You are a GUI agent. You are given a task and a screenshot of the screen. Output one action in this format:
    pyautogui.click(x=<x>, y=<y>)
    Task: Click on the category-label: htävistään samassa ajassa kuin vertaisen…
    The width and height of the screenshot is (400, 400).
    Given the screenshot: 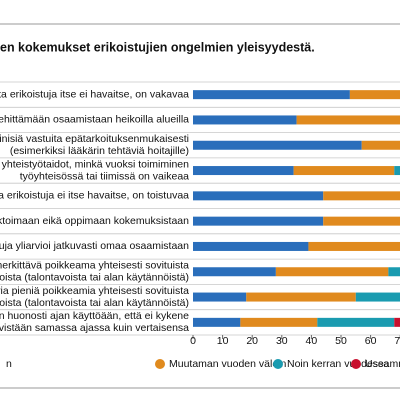 What is the action you would take?
    pyautogui.click(x=94, y=328)
    